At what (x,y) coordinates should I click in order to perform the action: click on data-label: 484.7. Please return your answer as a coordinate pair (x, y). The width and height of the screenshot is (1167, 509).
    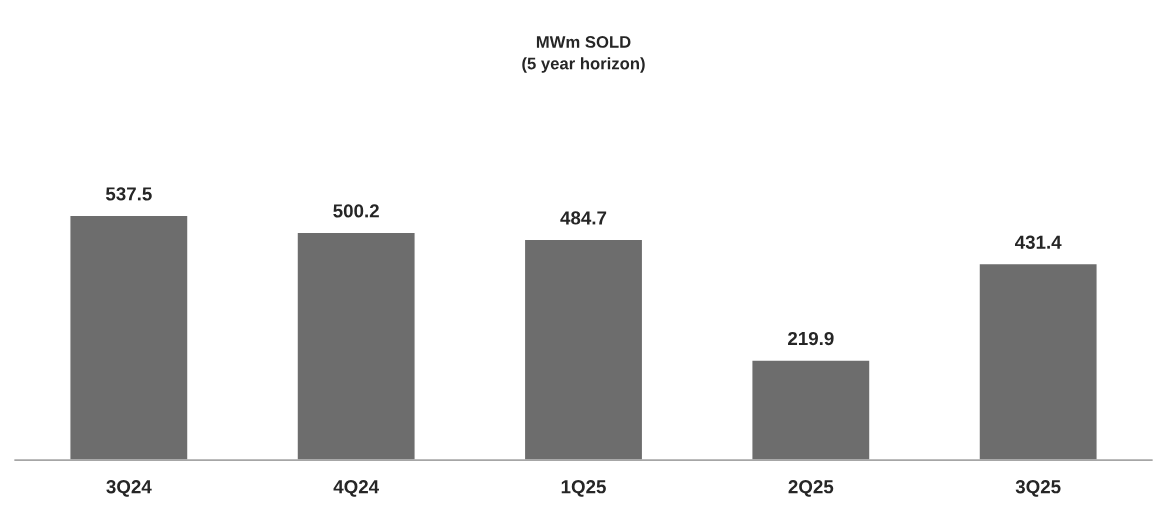
    Looking at the image, I should click on (583, 218).